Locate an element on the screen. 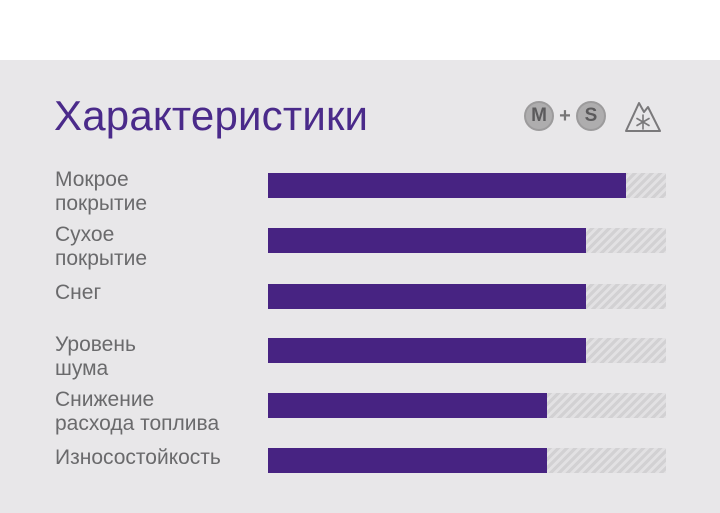 Image resolution: width=720 pixels, height=513 pixels. page-title: Характеристики is located at coordinates (211, 115).